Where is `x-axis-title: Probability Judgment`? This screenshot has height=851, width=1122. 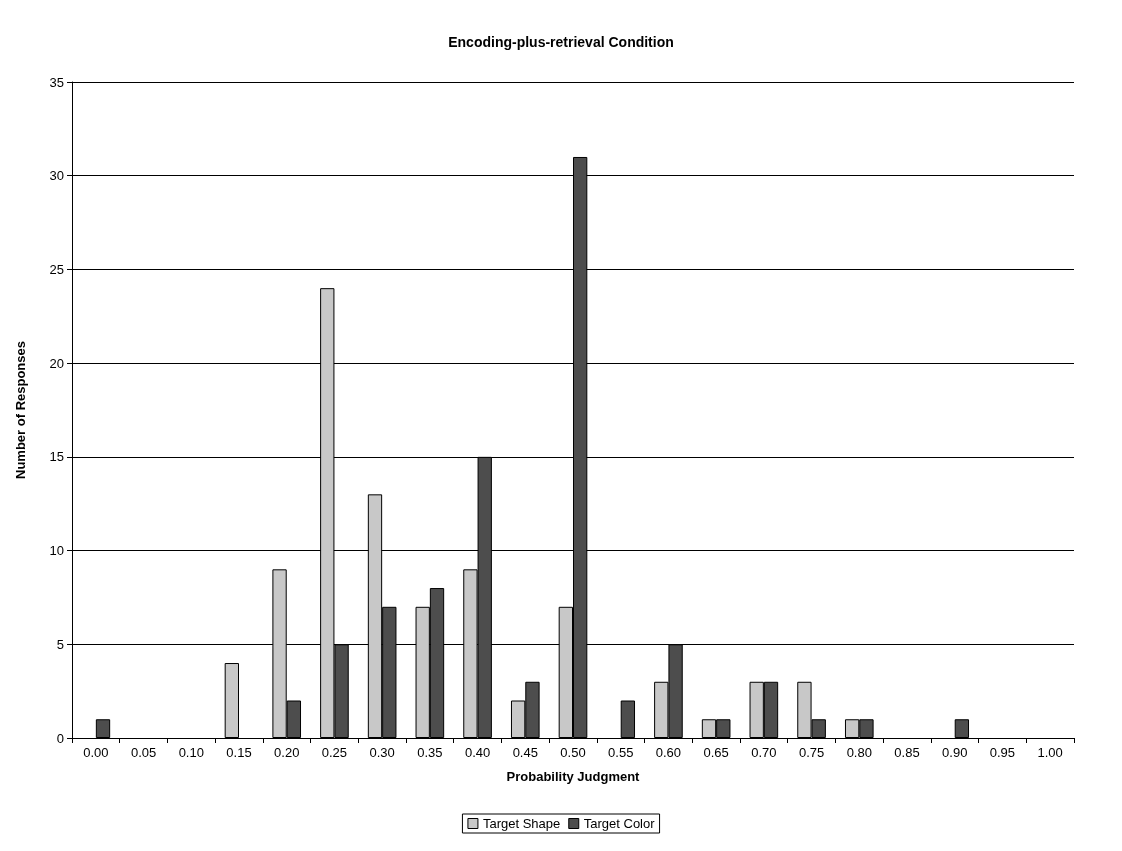 x-axis-title: Probability Judgment is located at coordinates (573, 776).